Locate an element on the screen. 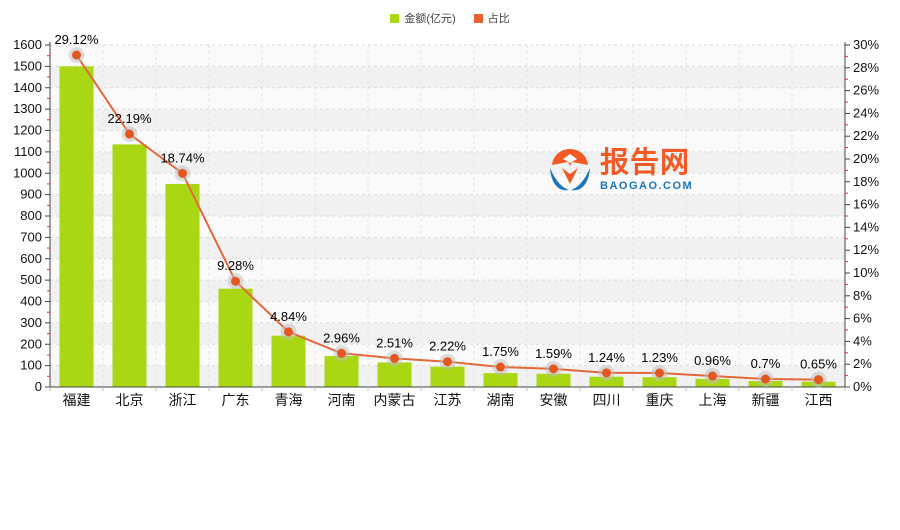 Image resolution: width=900 pixels, height=530 pixels. y-axis-left-label: 1300 is located at coordinates (27, 108).